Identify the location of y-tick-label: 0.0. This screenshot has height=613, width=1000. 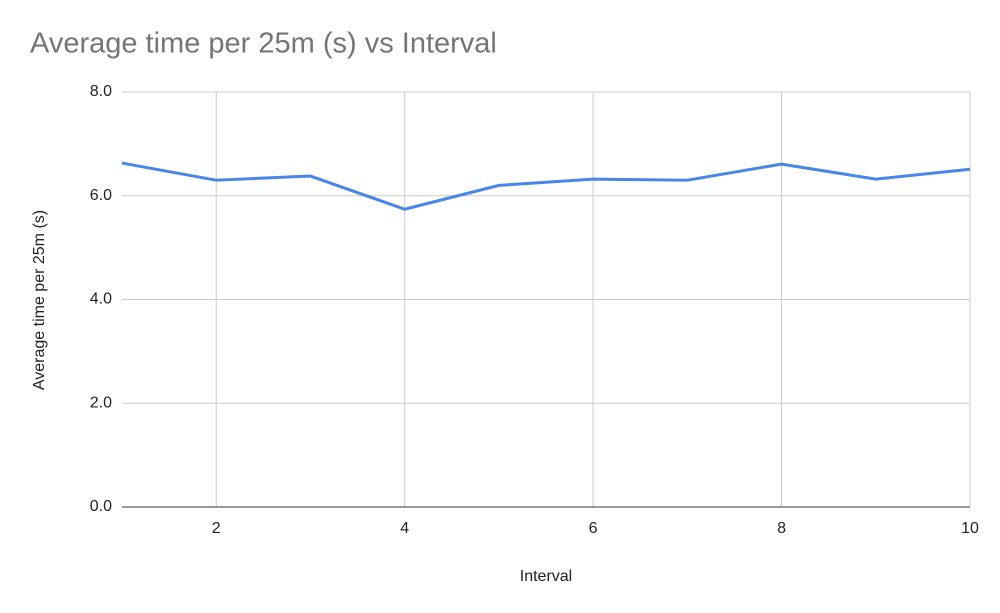
(101, 506).